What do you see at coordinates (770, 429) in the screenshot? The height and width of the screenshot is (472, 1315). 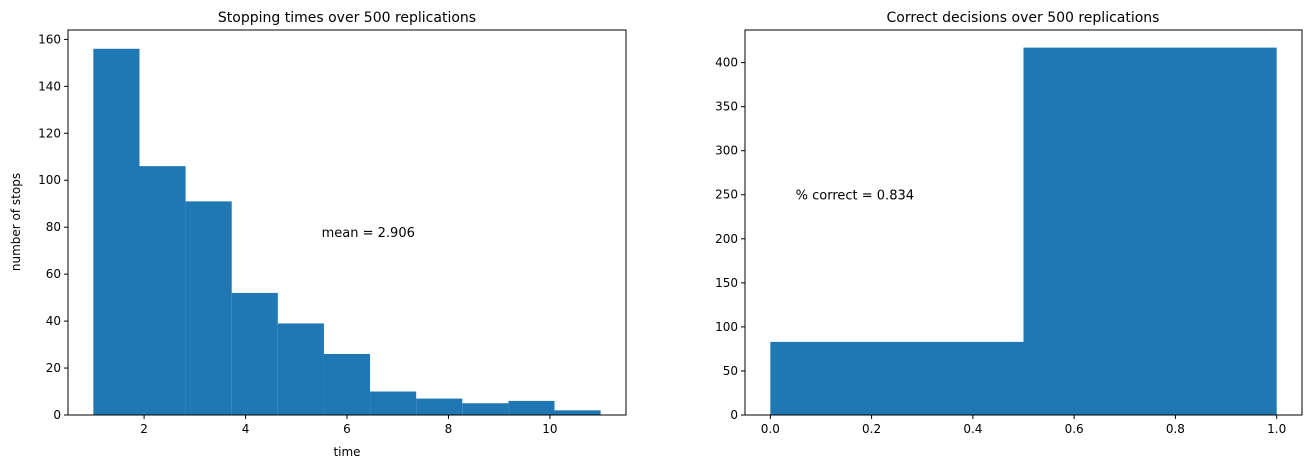 I see `x-tick-label: 0.0` at bounding box center [770, 429].